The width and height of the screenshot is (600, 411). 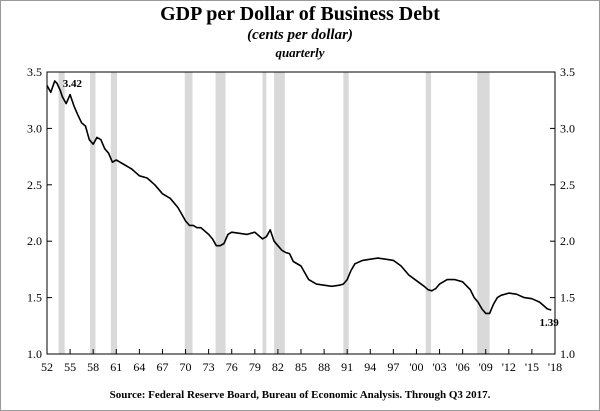 I want to click on y-tick-label-left: 1.5, so click(x=34, y=298).